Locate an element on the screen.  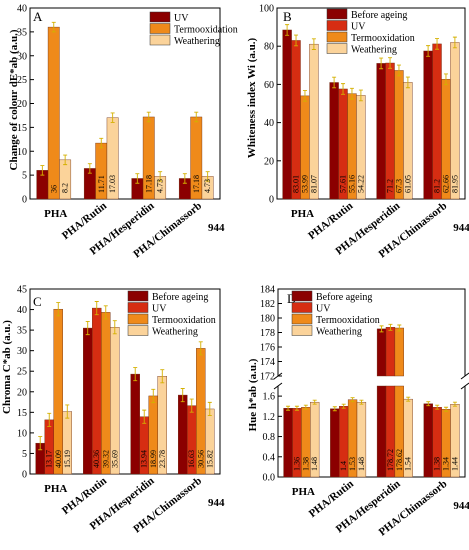
panel-A-ytick-label-8: 40 is located at coordinates (22, 9).